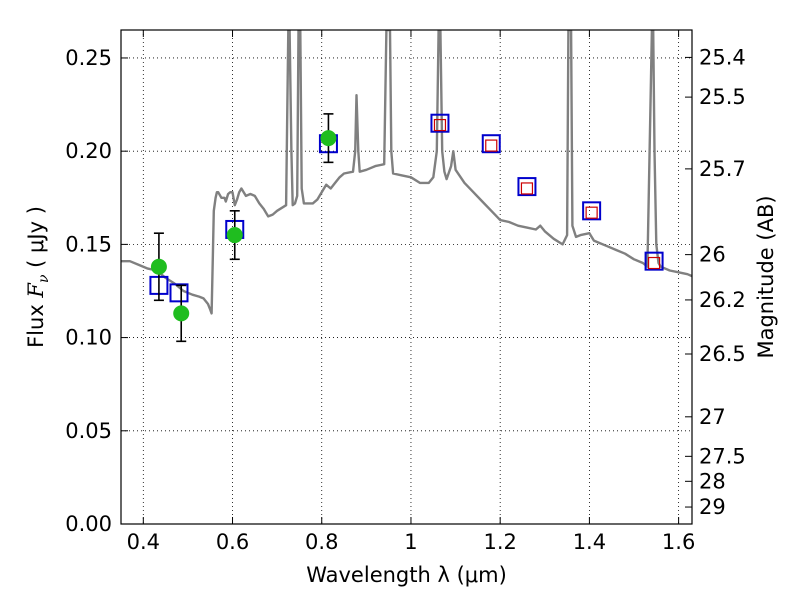  Describe the element at coordinates (44, 278) in the screenshot. I see `y-axis-label-sub: ν` at that location.